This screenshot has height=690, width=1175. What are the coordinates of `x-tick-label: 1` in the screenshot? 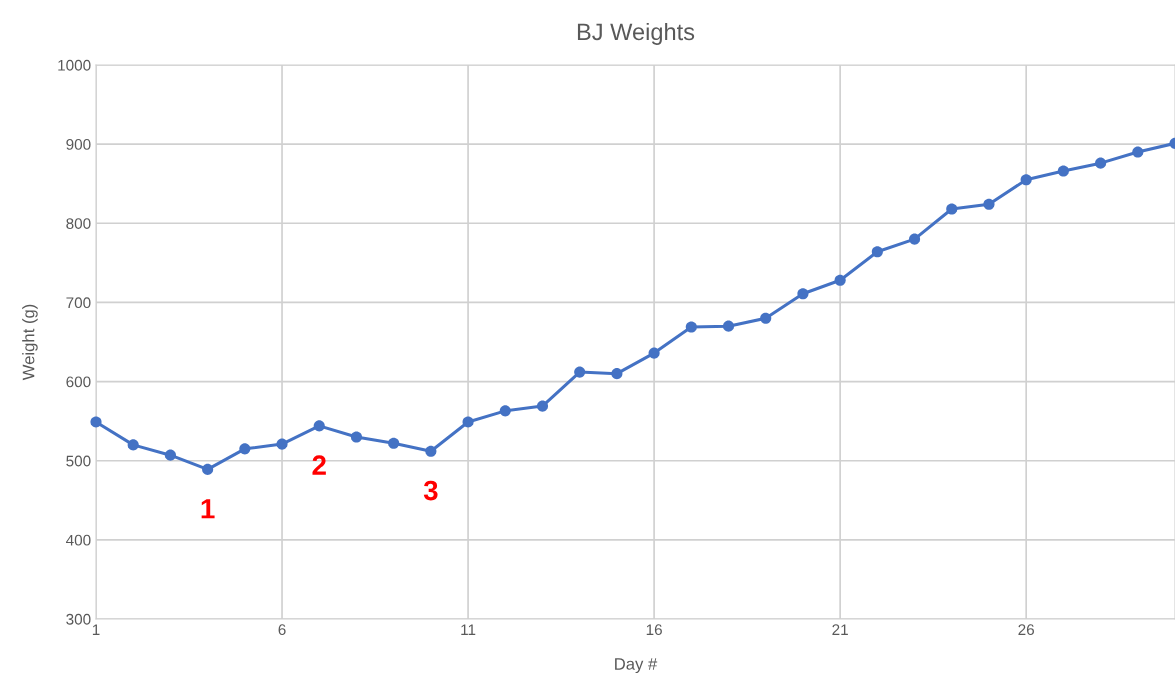 It's located at (96, 629).